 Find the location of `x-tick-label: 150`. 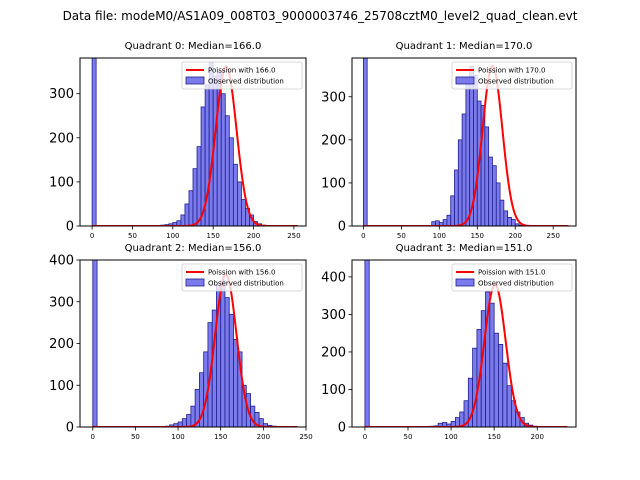

x-tick-label: 150 is located at coordinates (220, 437).